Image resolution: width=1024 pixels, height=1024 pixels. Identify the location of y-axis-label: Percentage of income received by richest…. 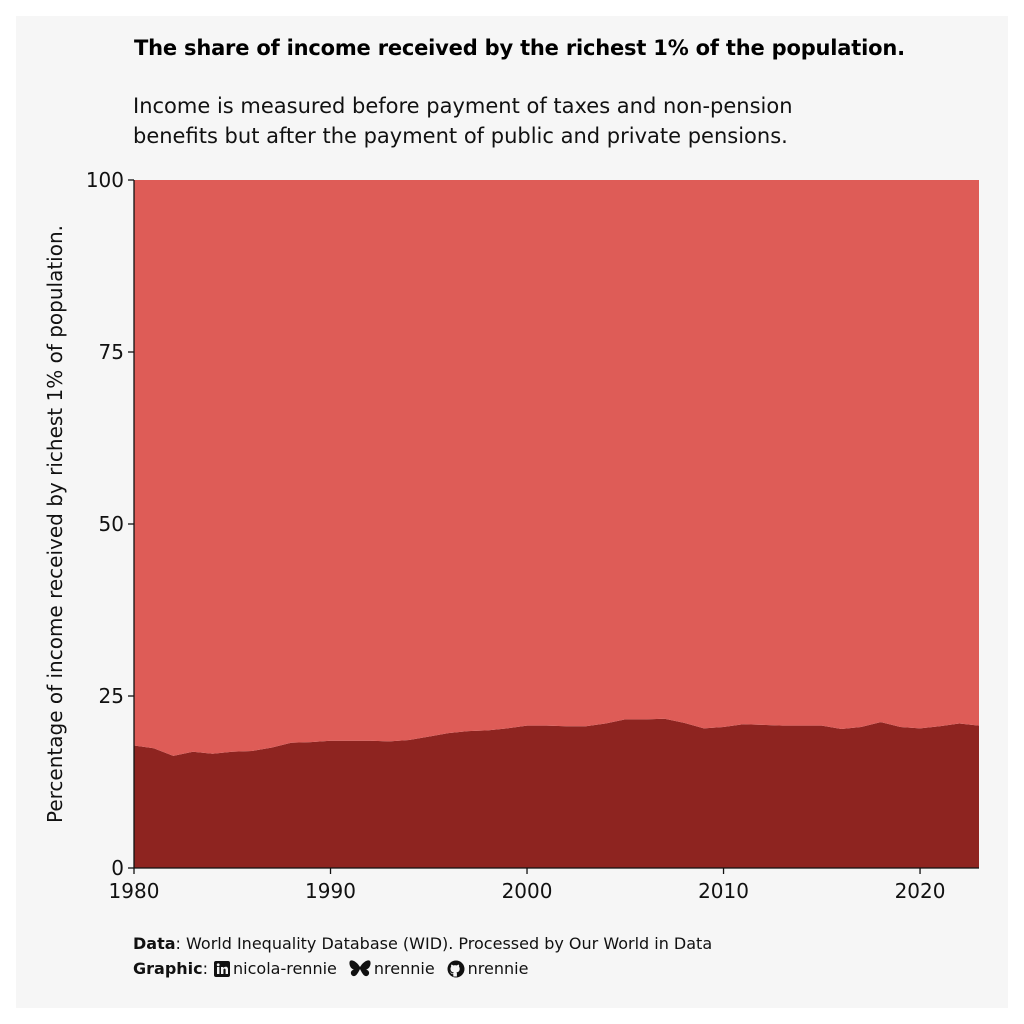
(55, 524).